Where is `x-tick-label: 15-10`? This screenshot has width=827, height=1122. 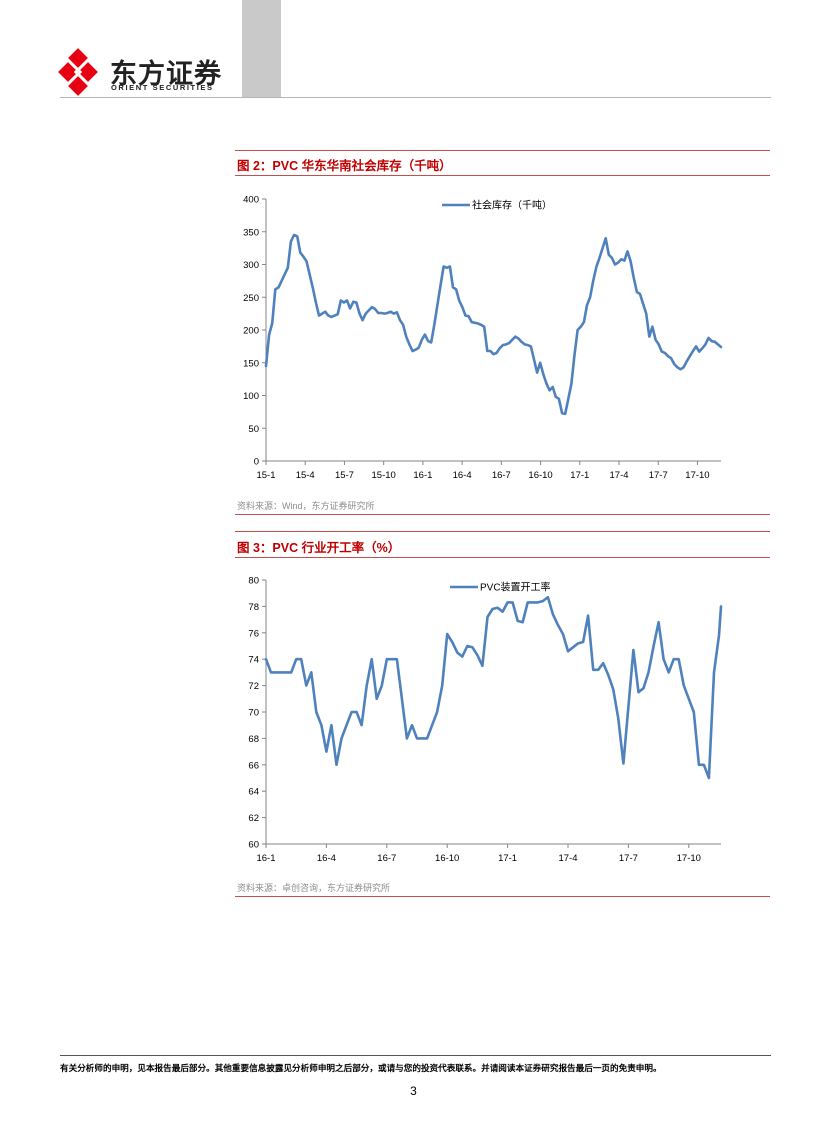 x-tick-label: 15-10 is located at coordinates (384, 475).